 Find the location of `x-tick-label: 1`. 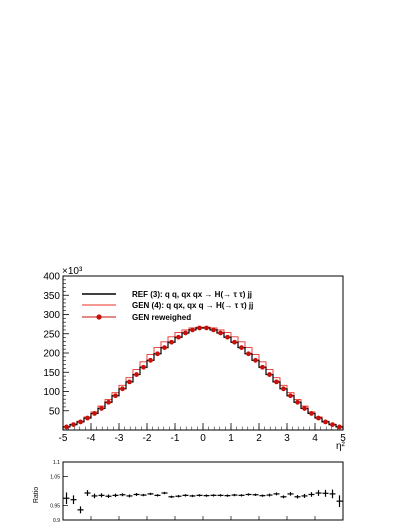

x-tick-label: 1 is located at coordinates (231, 438).